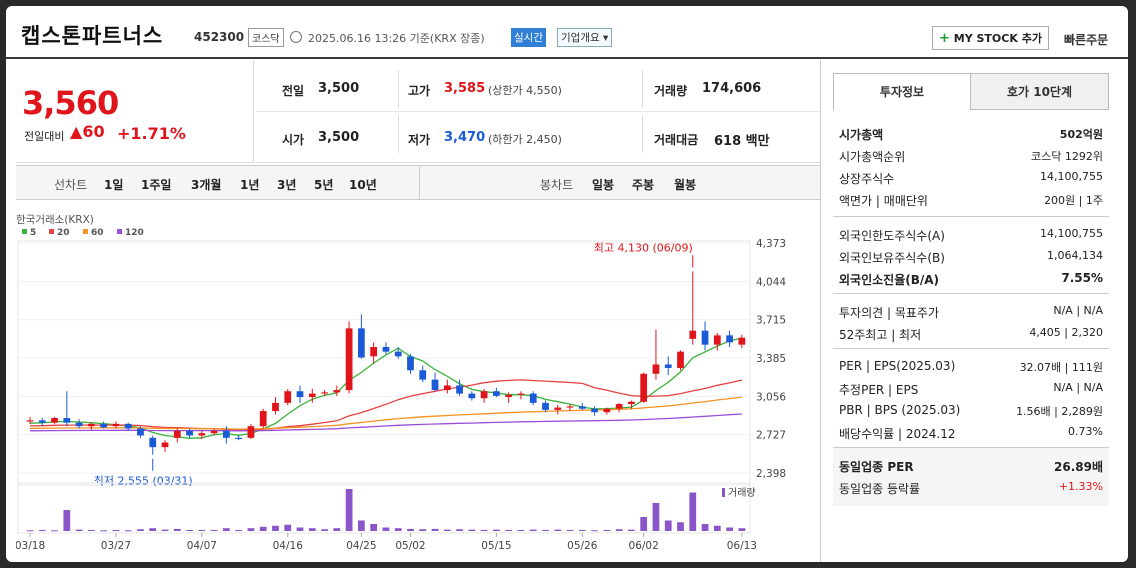 This screenshot has width=1136, height=568. Describe the element at coordinates (643, 185) in the screenshot. I see `candle-weekly: 주봉` at that location.